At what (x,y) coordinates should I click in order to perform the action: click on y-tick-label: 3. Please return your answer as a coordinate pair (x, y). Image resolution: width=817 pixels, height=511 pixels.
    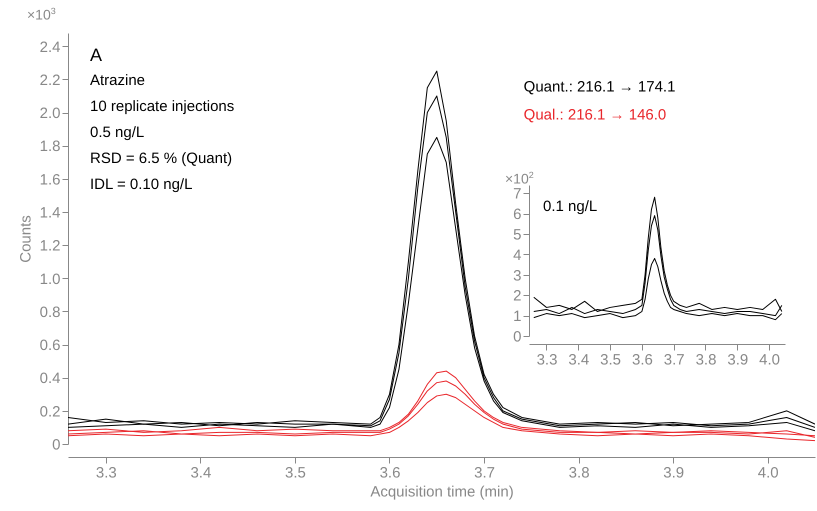
    Looking at the image, I should click on (517, 275).